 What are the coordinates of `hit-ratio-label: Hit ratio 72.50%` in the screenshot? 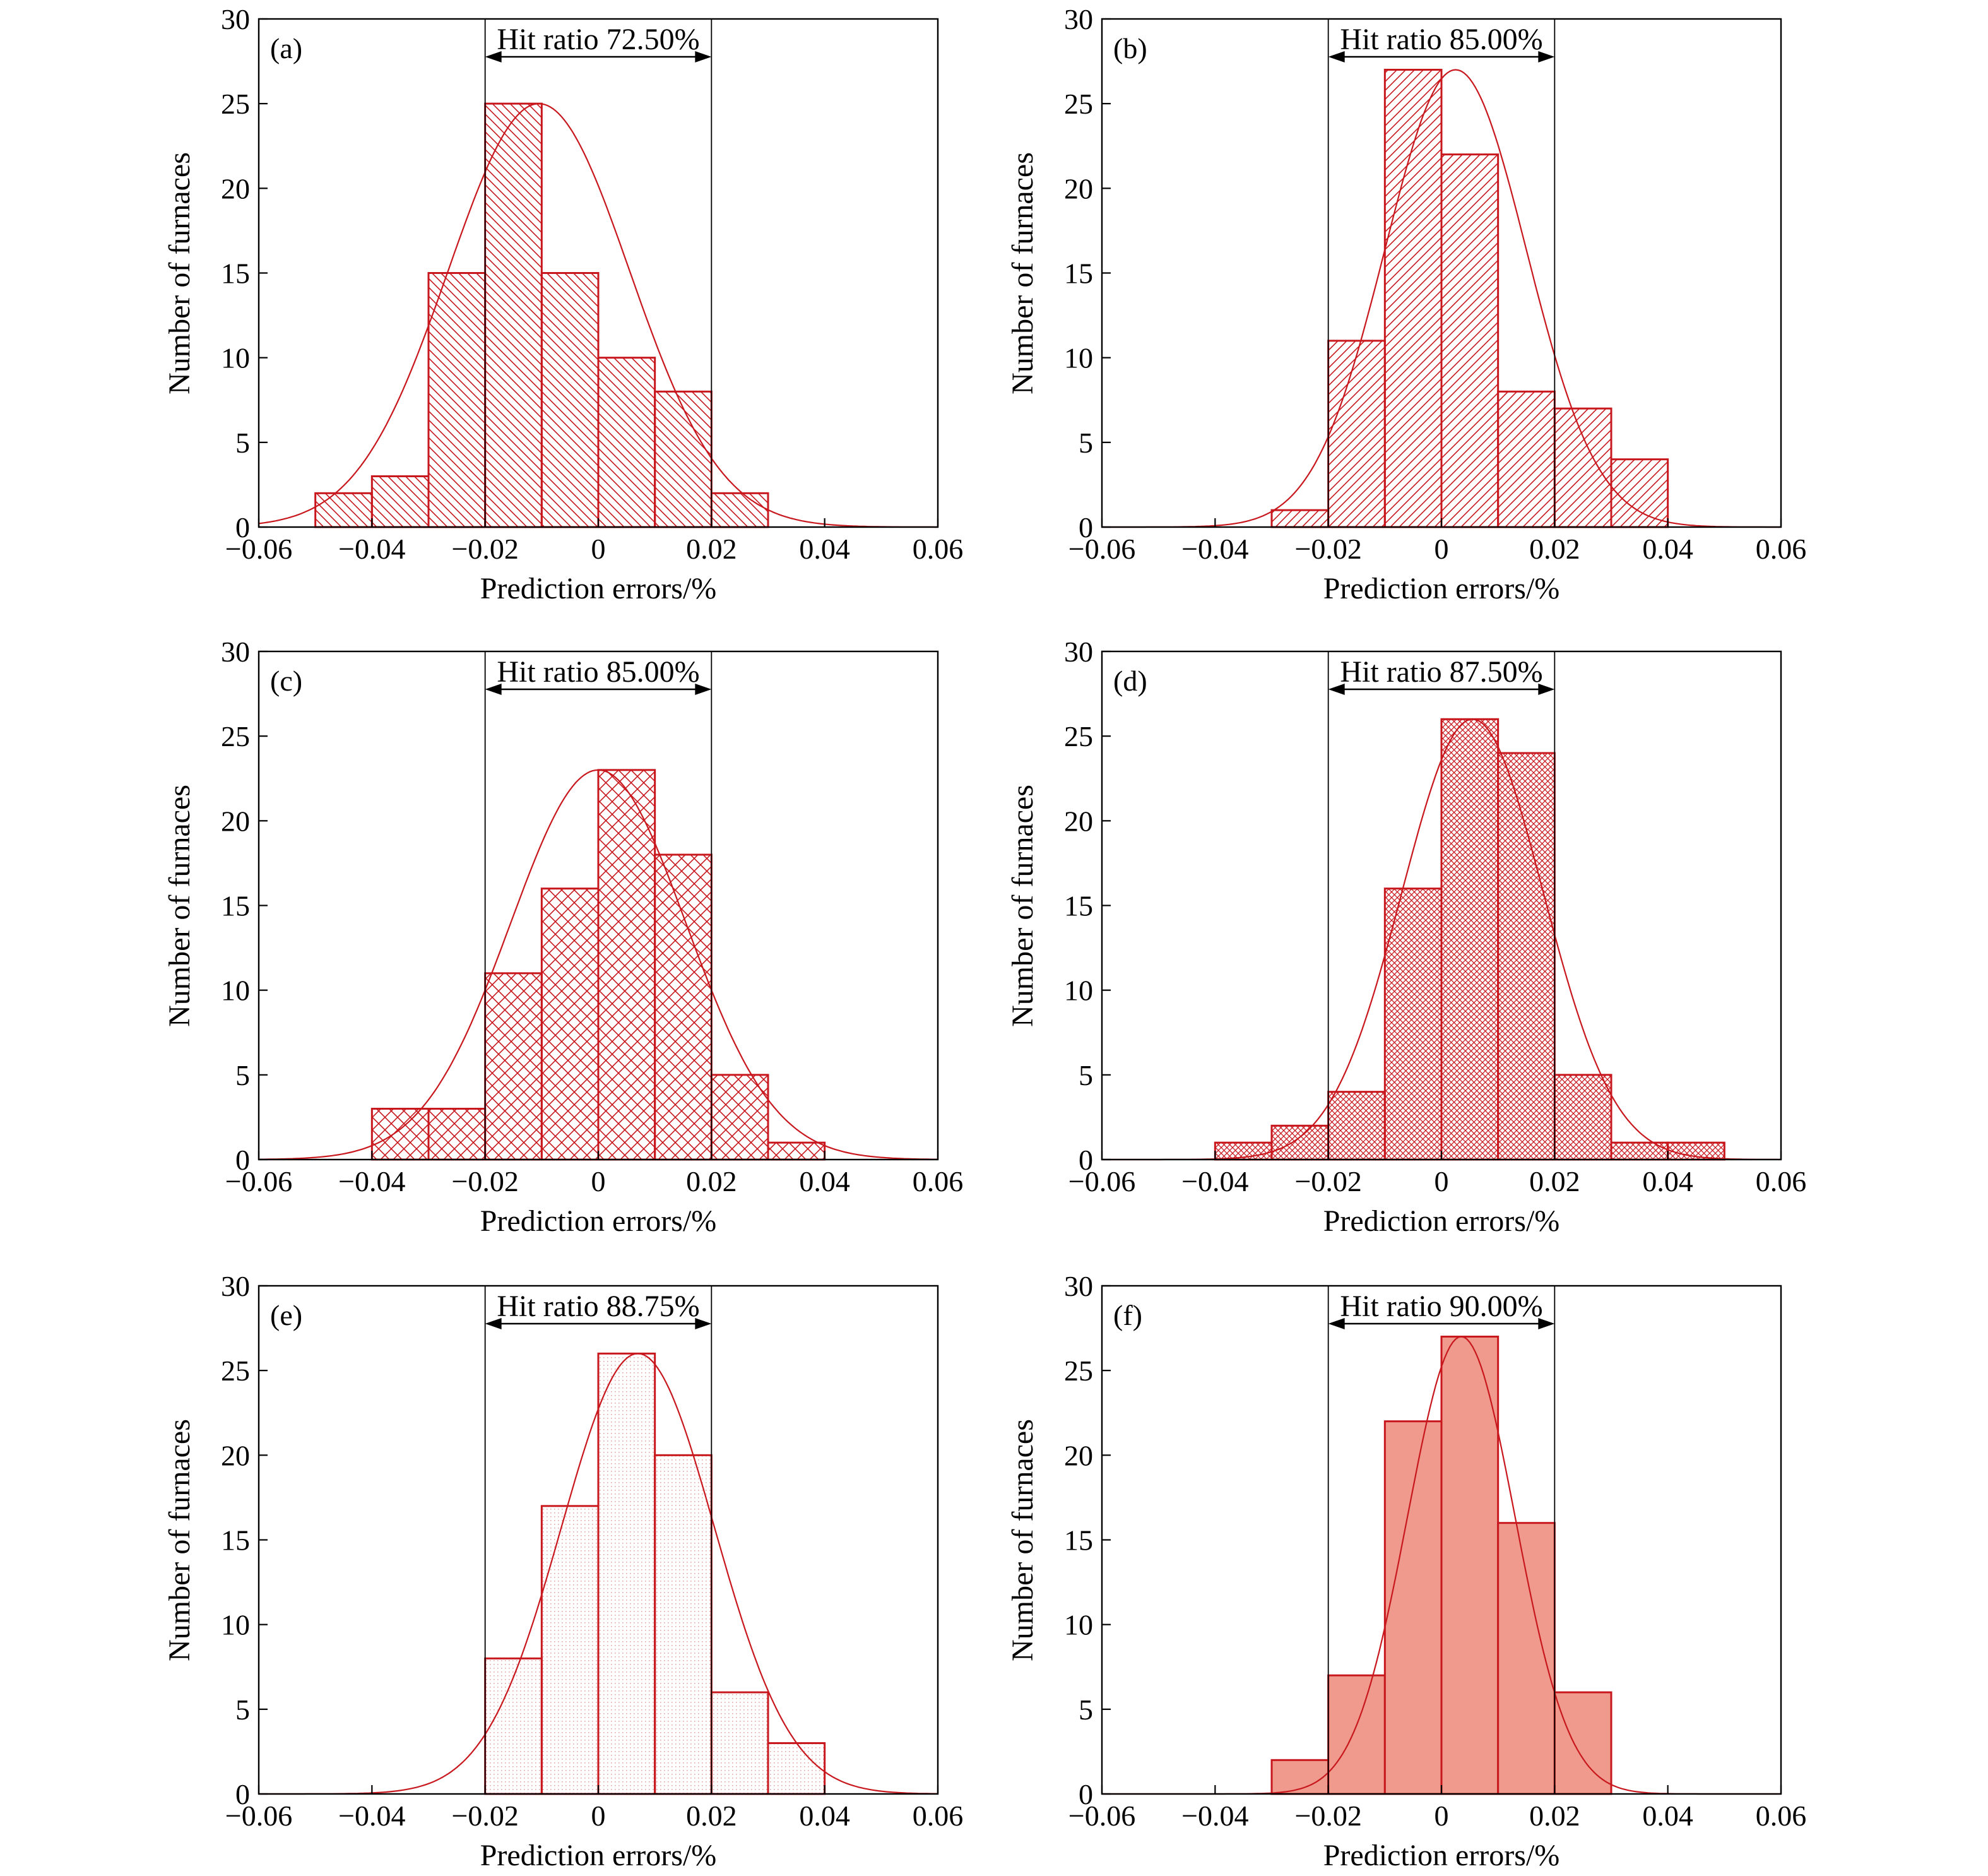 It's located at (598, 40).